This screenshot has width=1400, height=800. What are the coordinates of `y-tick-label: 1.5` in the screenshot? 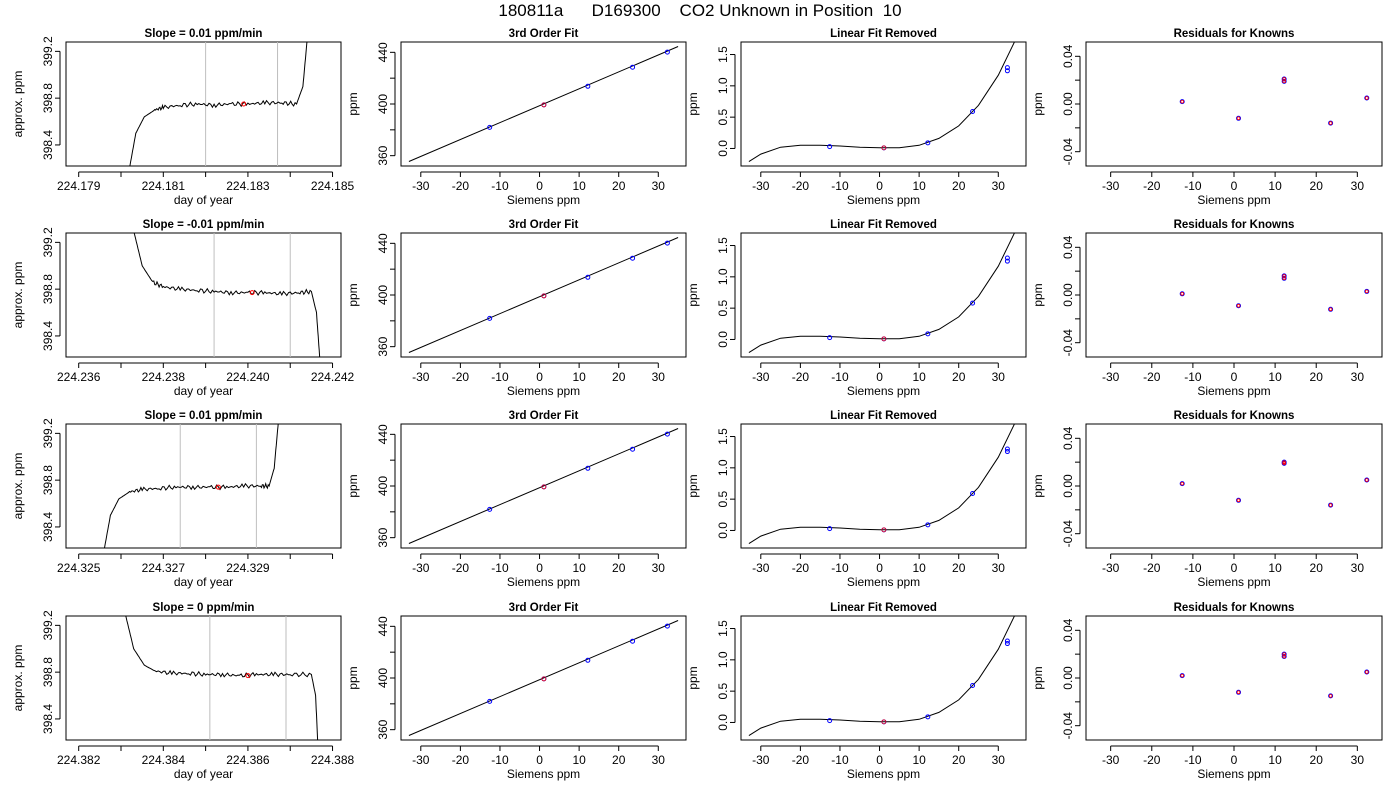 It's located at (723, 54).